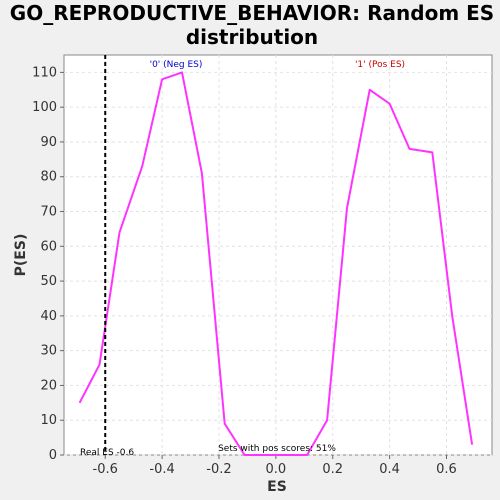 The width and height of the screenshot is (500, 500). I want to click on y-tick-label: 0, so click(53, 455).